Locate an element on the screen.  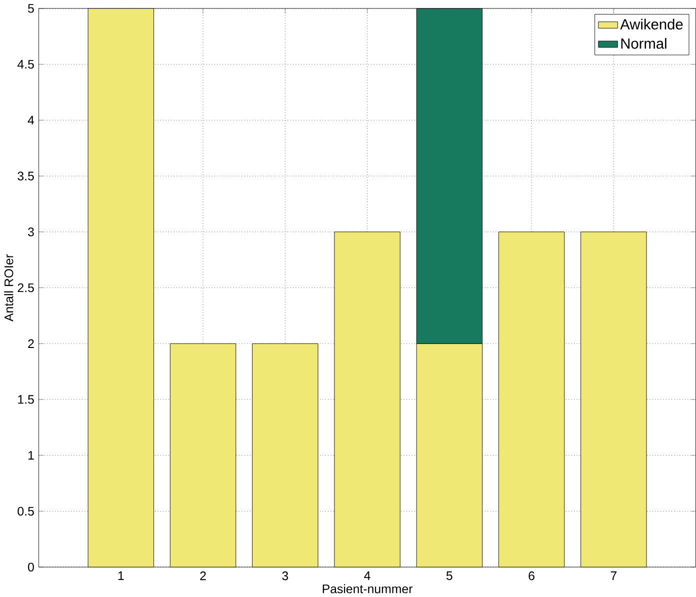
x-tick-label: 5 is located at coordinates (449, 575).